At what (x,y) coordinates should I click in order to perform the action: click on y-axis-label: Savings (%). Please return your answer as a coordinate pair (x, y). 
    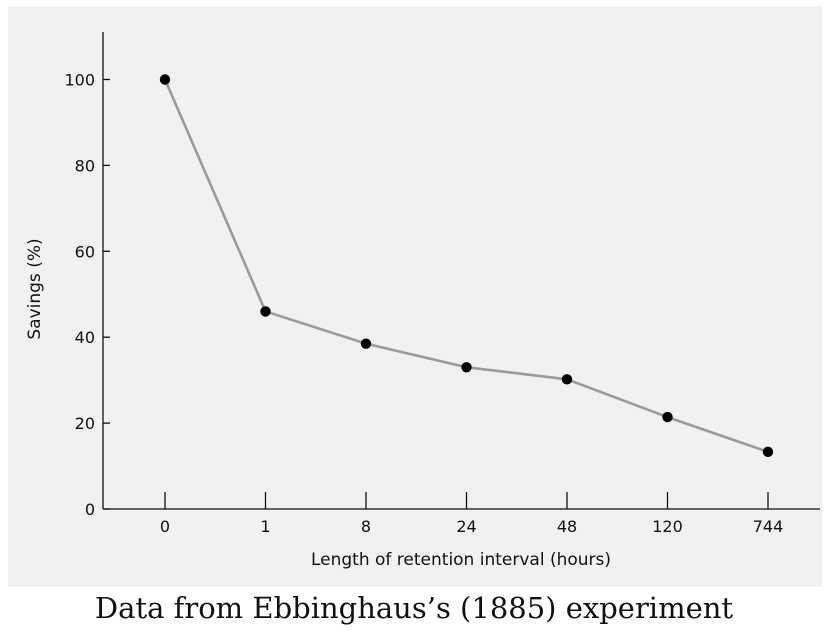
    Looking at the image, I should click on (35, 288).